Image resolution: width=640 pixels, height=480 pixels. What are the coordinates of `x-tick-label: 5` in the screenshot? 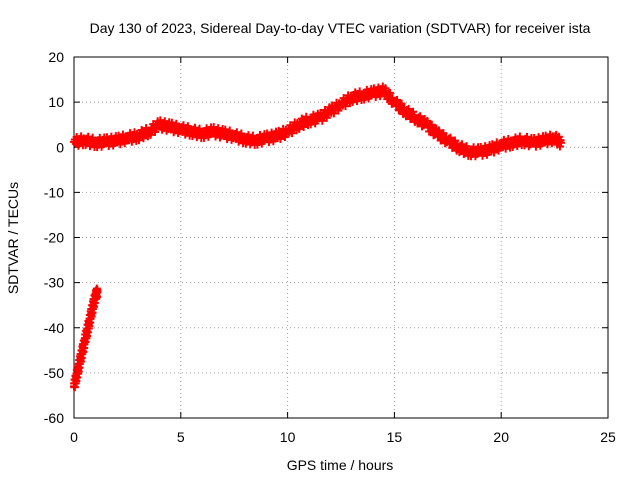 It's located at (181, 437).